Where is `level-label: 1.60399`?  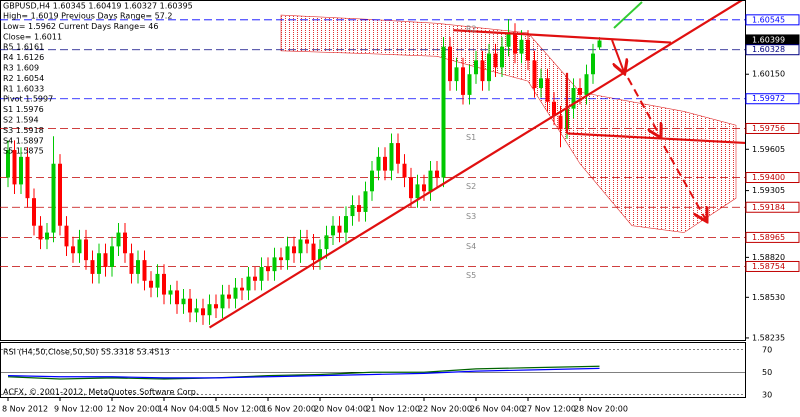
level-label: 1.60399 is located at coordinates (768, 39).